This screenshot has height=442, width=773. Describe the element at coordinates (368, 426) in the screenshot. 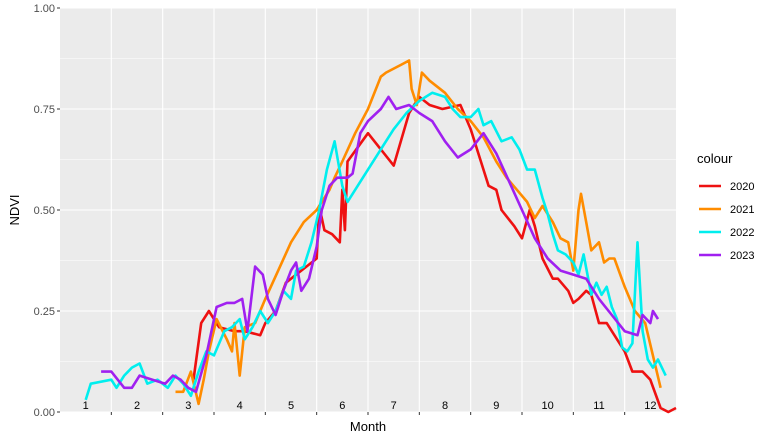

I see `x-axis-title: Month` at that location.